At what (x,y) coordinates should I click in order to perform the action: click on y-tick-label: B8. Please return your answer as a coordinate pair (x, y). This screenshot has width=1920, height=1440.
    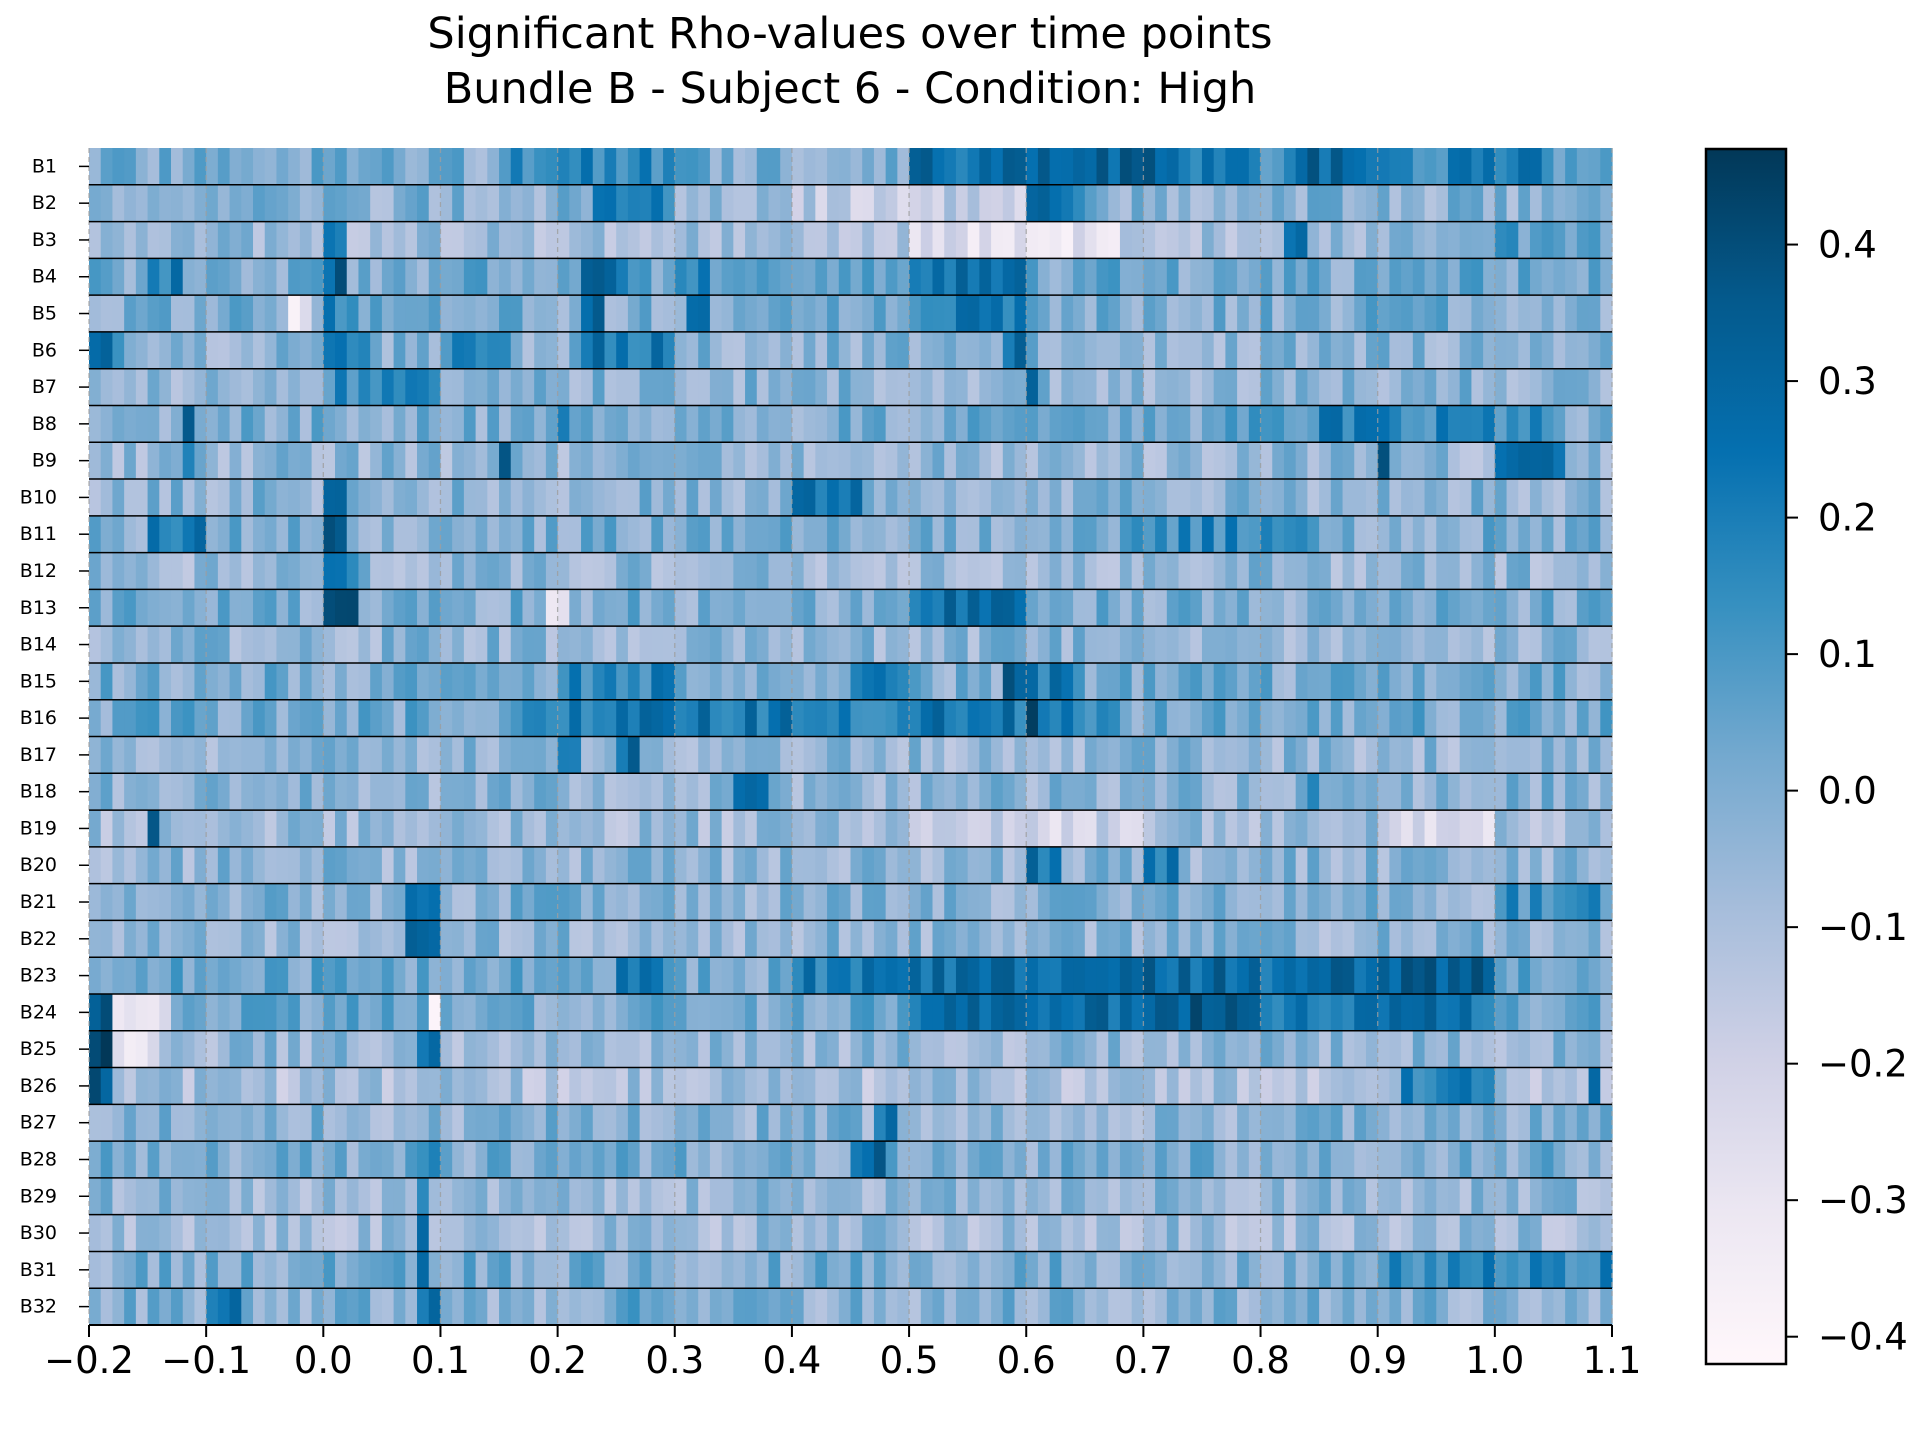
    Looking at the image, I should click on (44, 424).